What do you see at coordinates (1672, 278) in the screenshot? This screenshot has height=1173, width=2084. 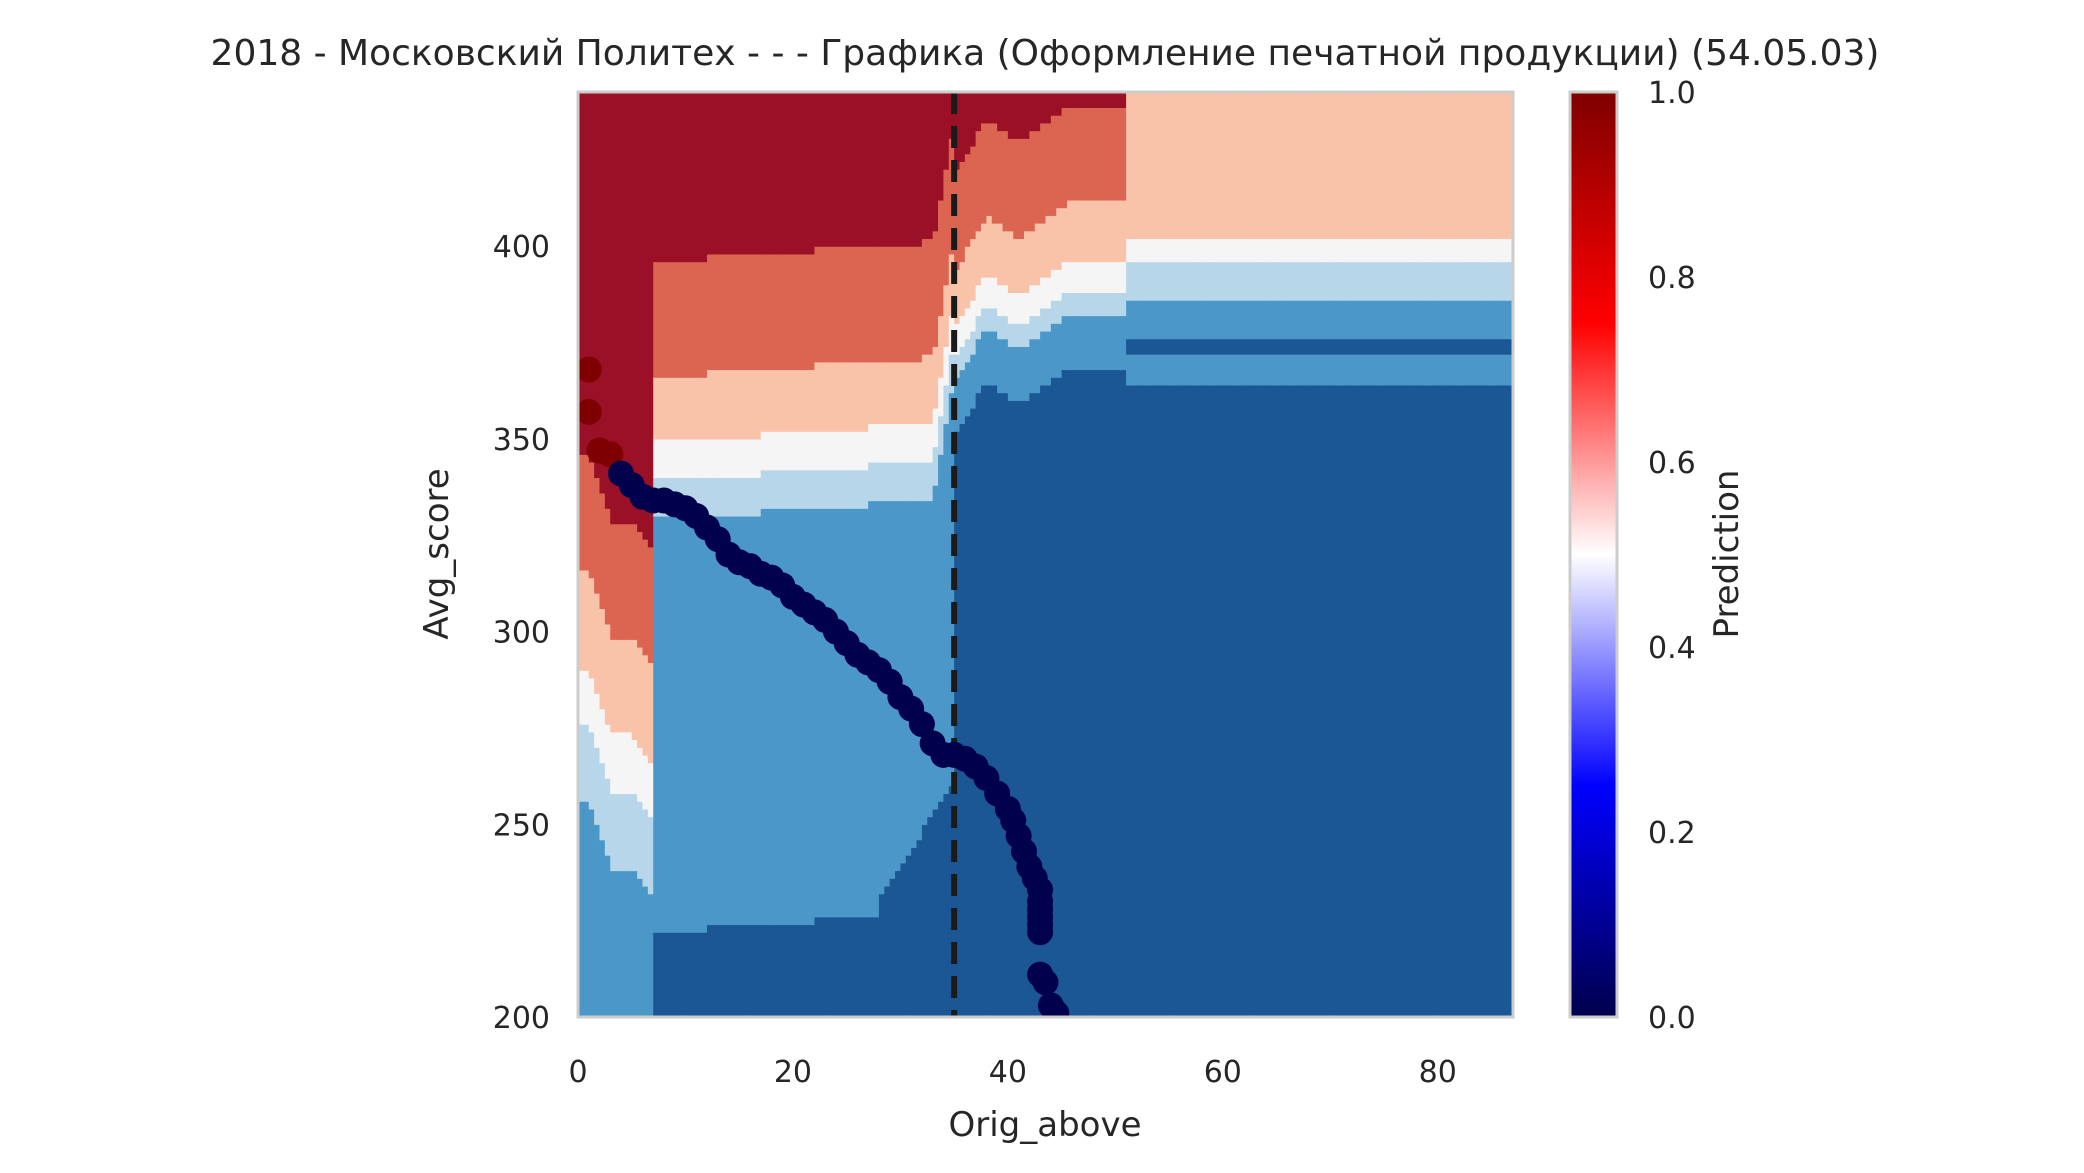 I see `colorbar-tick-label: 0.8` at bounding box center [1672, 278].